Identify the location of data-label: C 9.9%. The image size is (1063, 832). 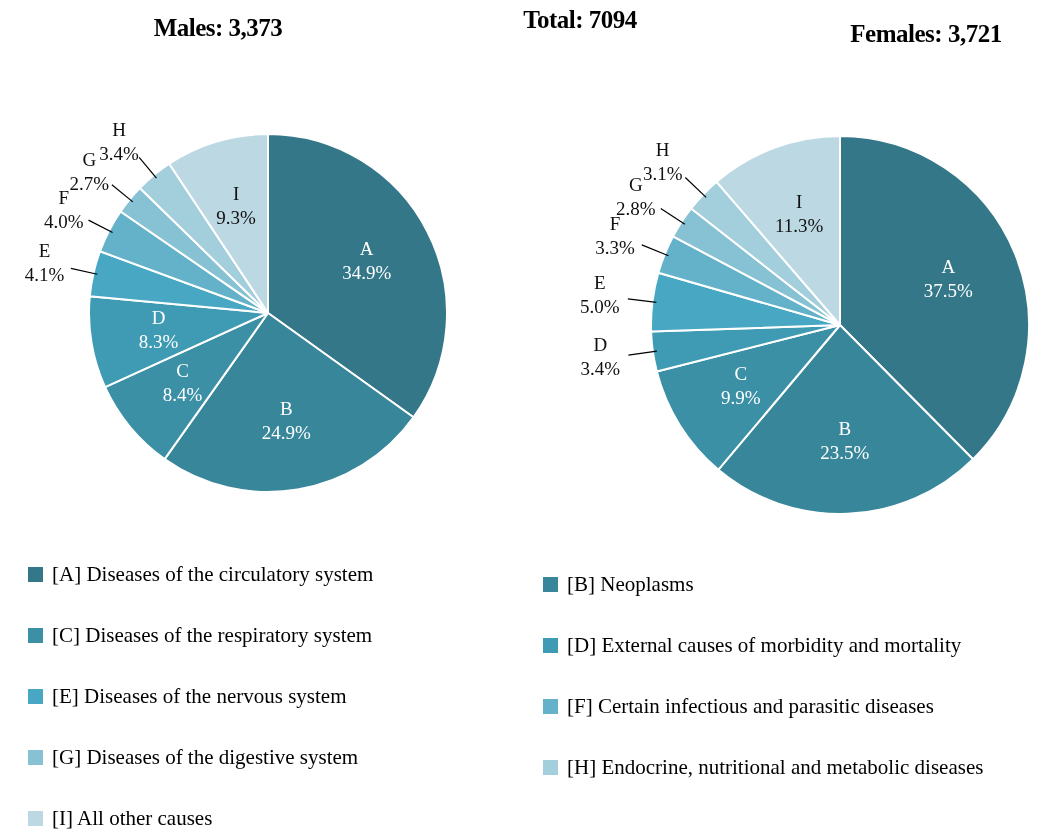
(740, 386).